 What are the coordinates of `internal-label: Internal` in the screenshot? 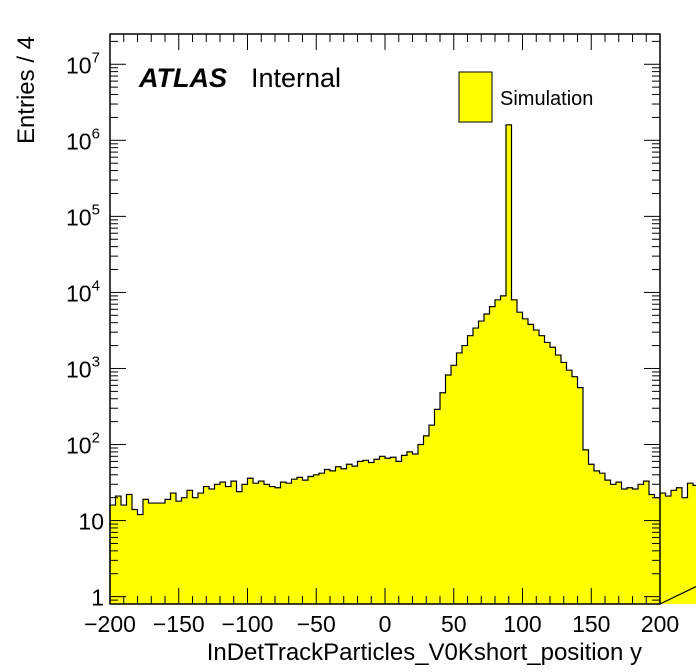 It's located at (296, 78).